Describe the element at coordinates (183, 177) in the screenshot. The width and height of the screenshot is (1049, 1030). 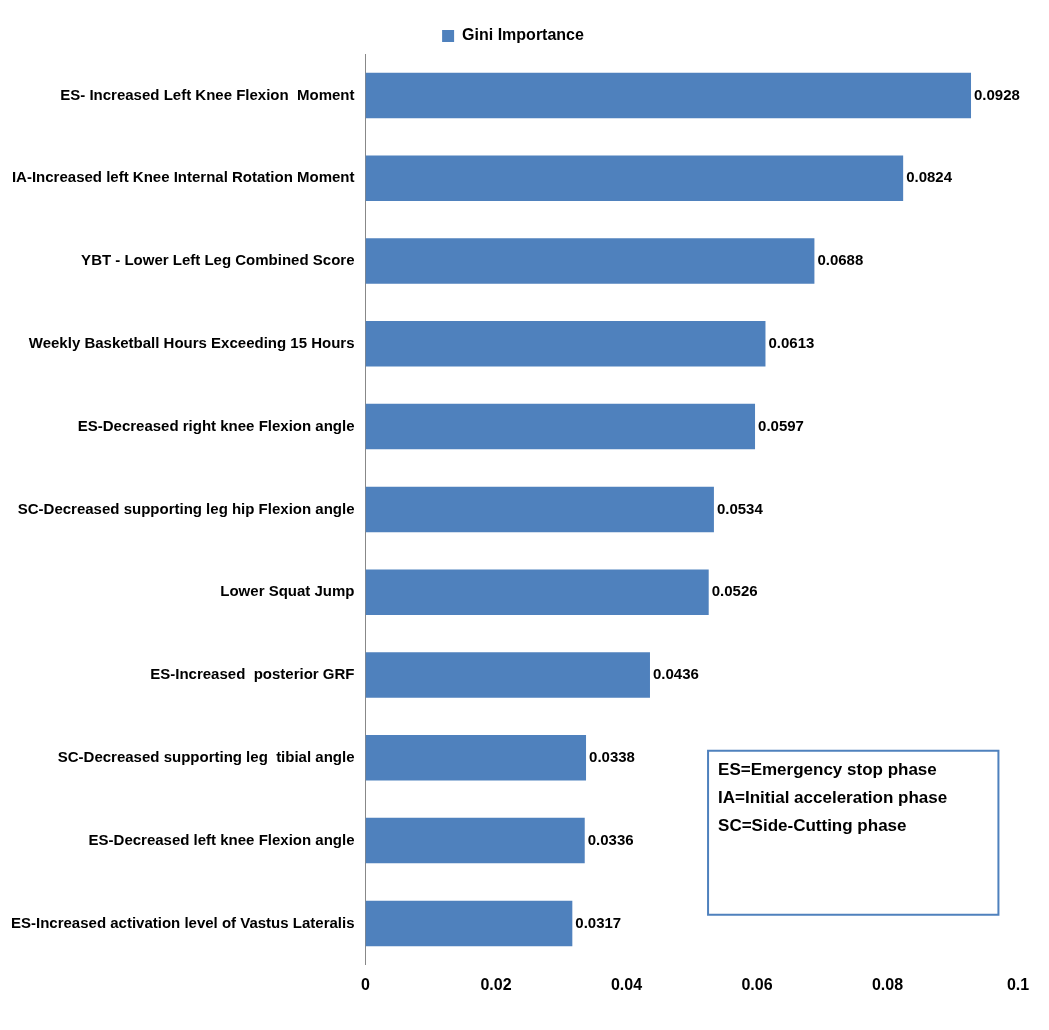
I see `y-tick-label: IA-Increased left Knee Internal Rotation Moment` at that location.